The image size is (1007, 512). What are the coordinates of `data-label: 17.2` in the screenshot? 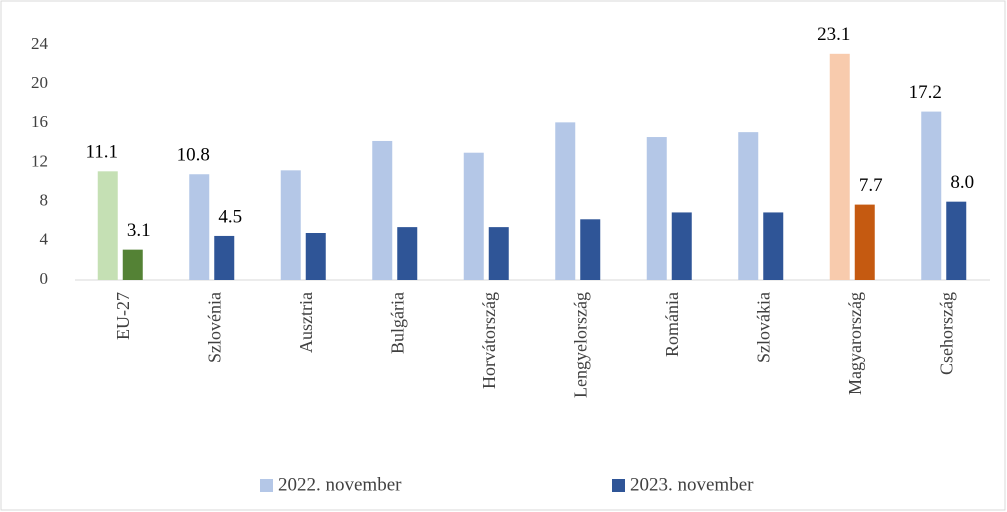 It's located at (925, 92).